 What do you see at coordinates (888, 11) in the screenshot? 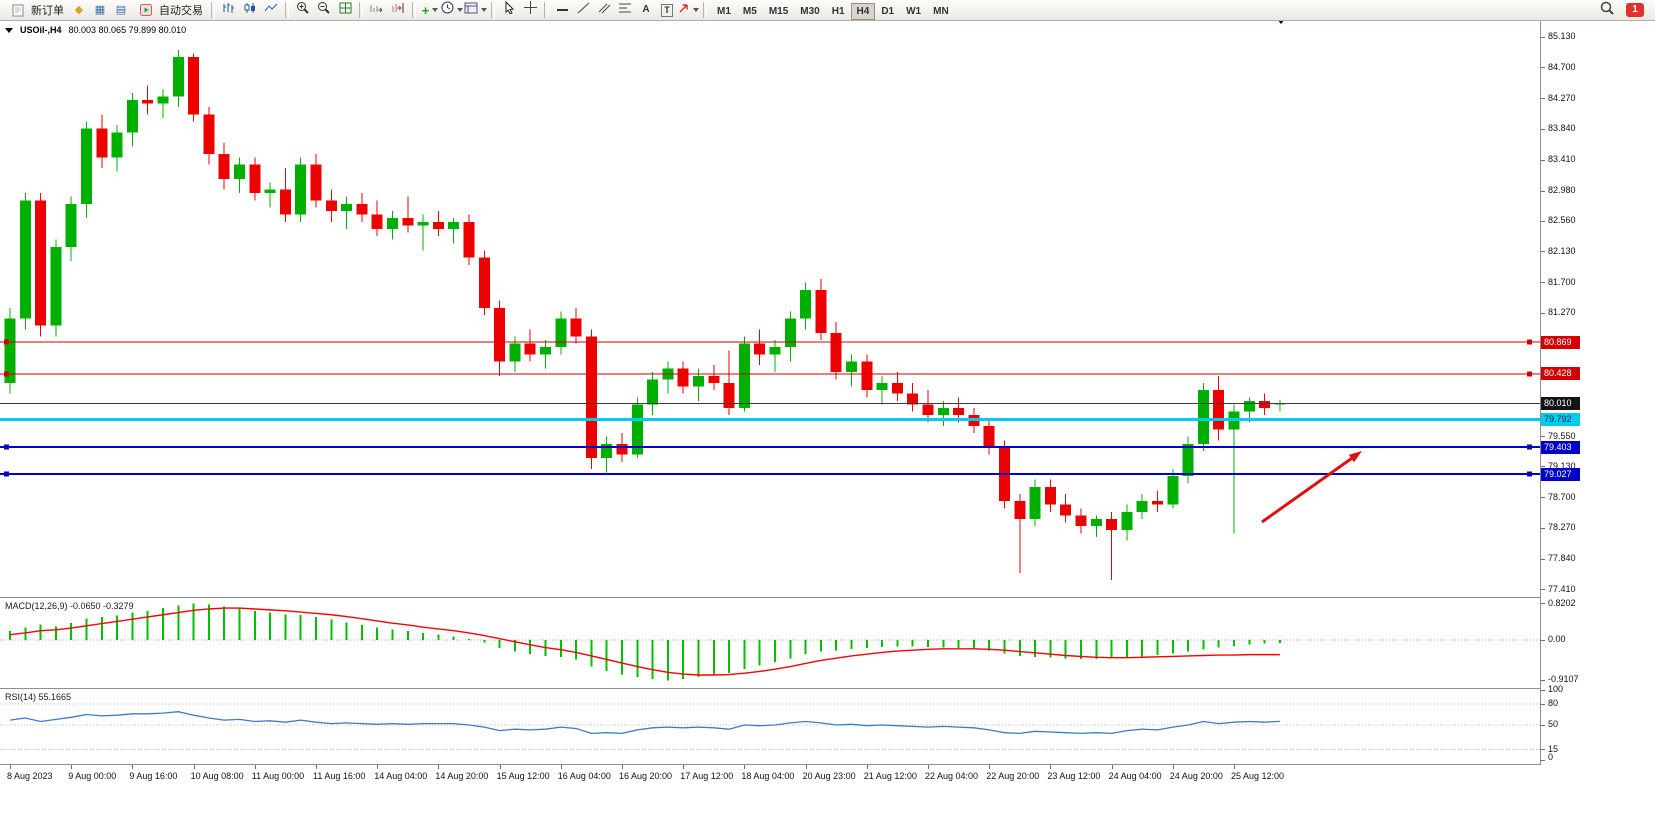
I see `timeframe-d1-button: D1` at bounding box center [888, 11].